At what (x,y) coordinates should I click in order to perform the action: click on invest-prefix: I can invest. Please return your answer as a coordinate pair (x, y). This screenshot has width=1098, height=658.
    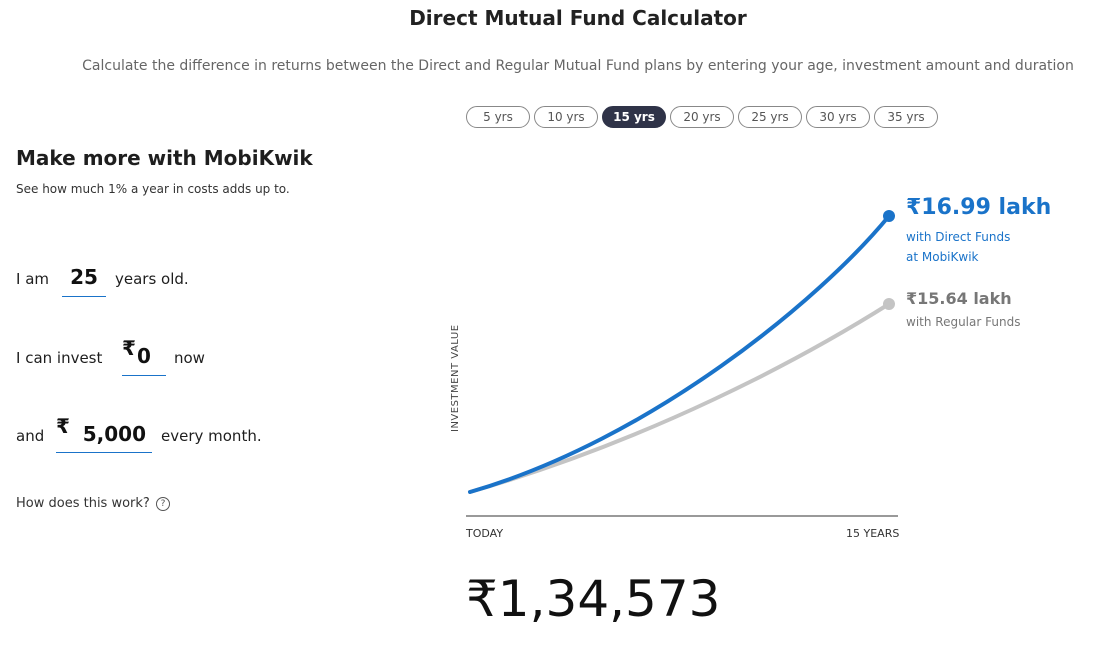
    Looking at the image, I should click on (59, 358).